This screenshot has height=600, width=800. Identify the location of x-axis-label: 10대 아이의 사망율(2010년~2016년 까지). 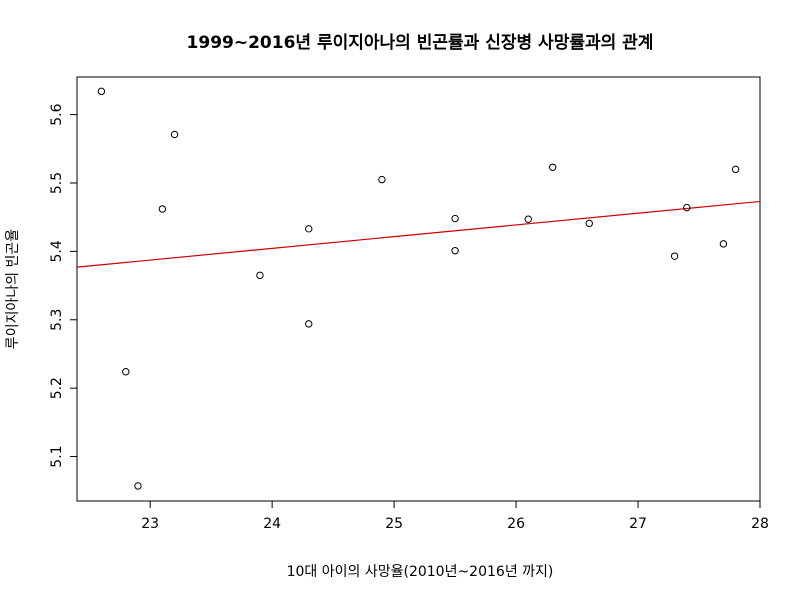
(420, 572).